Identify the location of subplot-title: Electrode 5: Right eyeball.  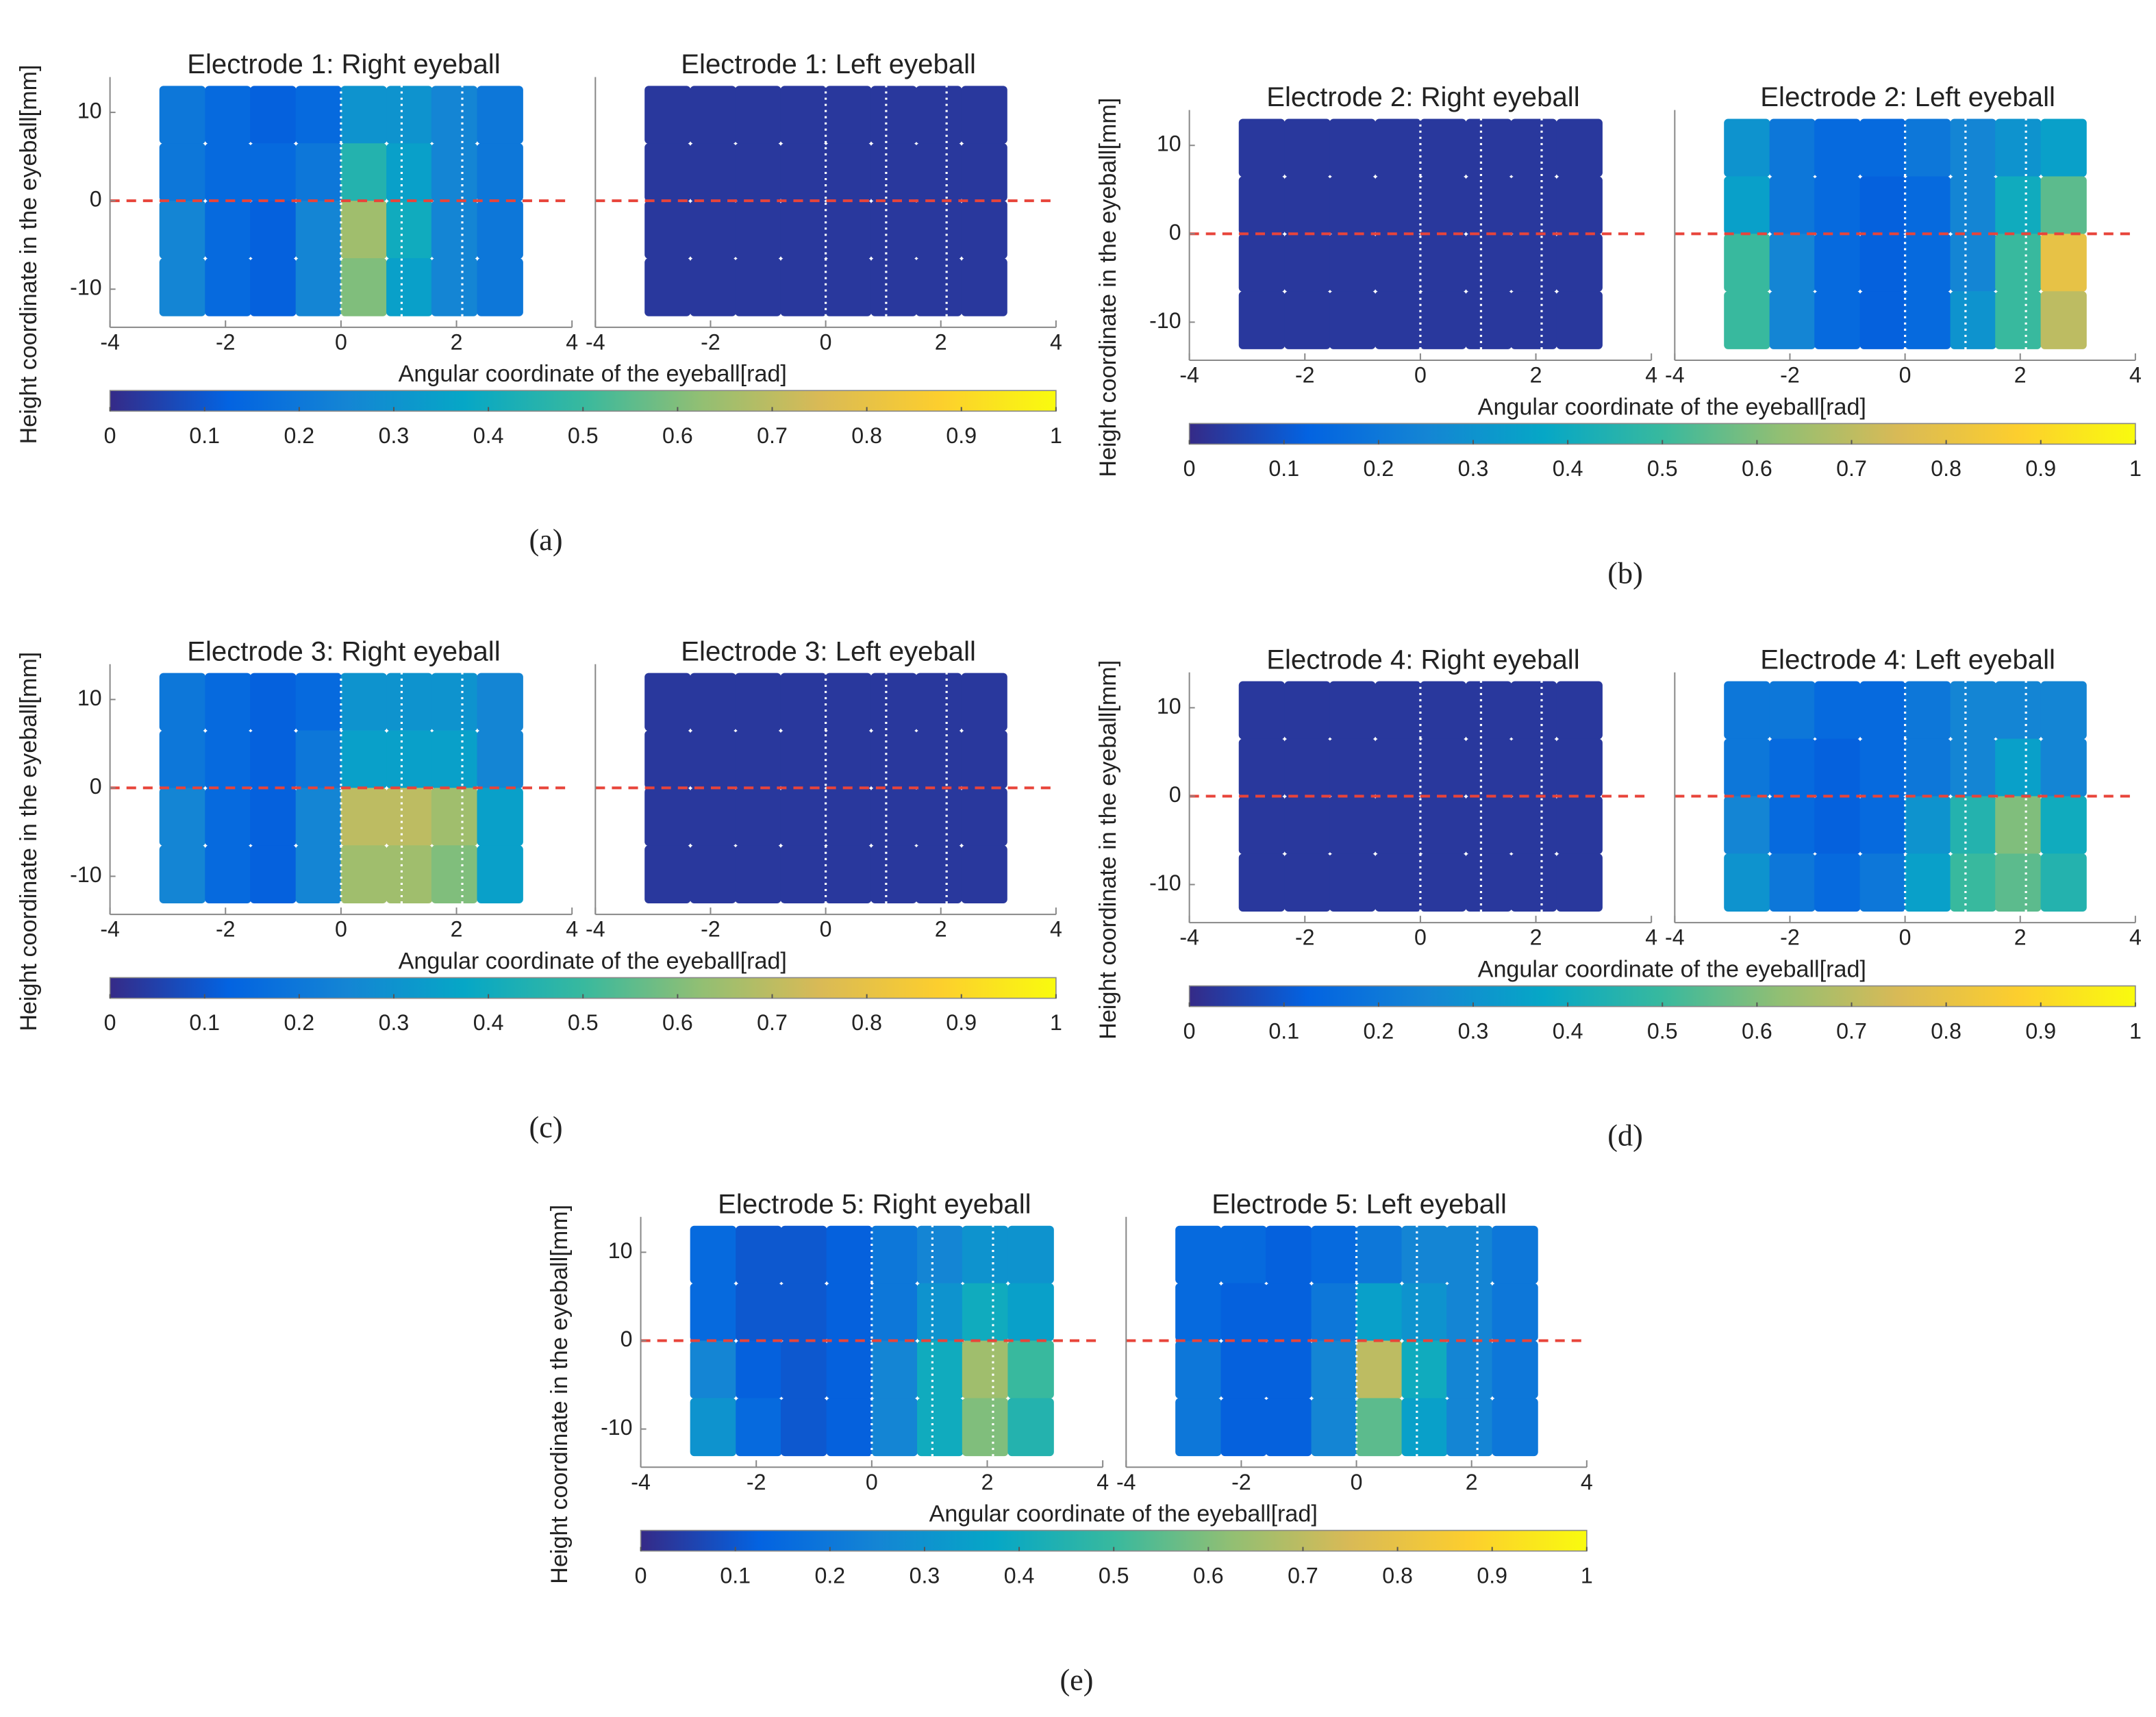
(874, 1203).